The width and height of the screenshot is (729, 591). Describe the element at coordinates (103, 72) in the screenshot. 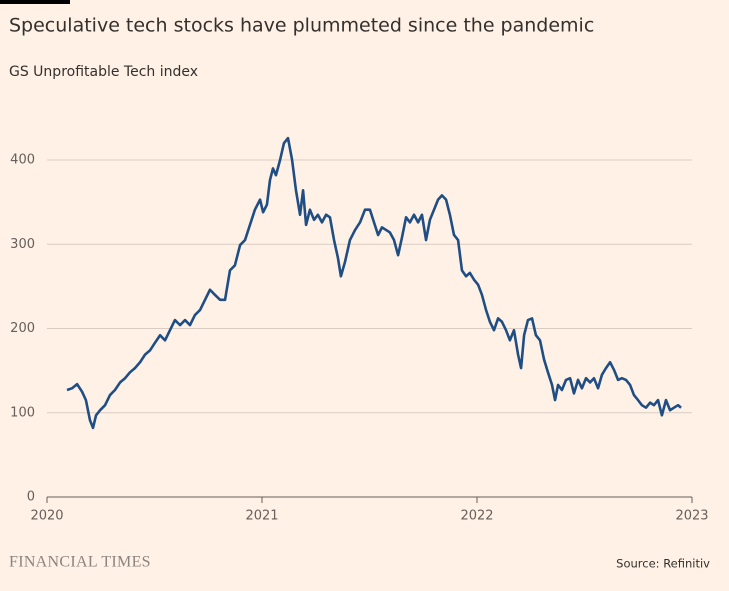

I see `chart-subtitle: GS Unprofitable Tech index` at that location.